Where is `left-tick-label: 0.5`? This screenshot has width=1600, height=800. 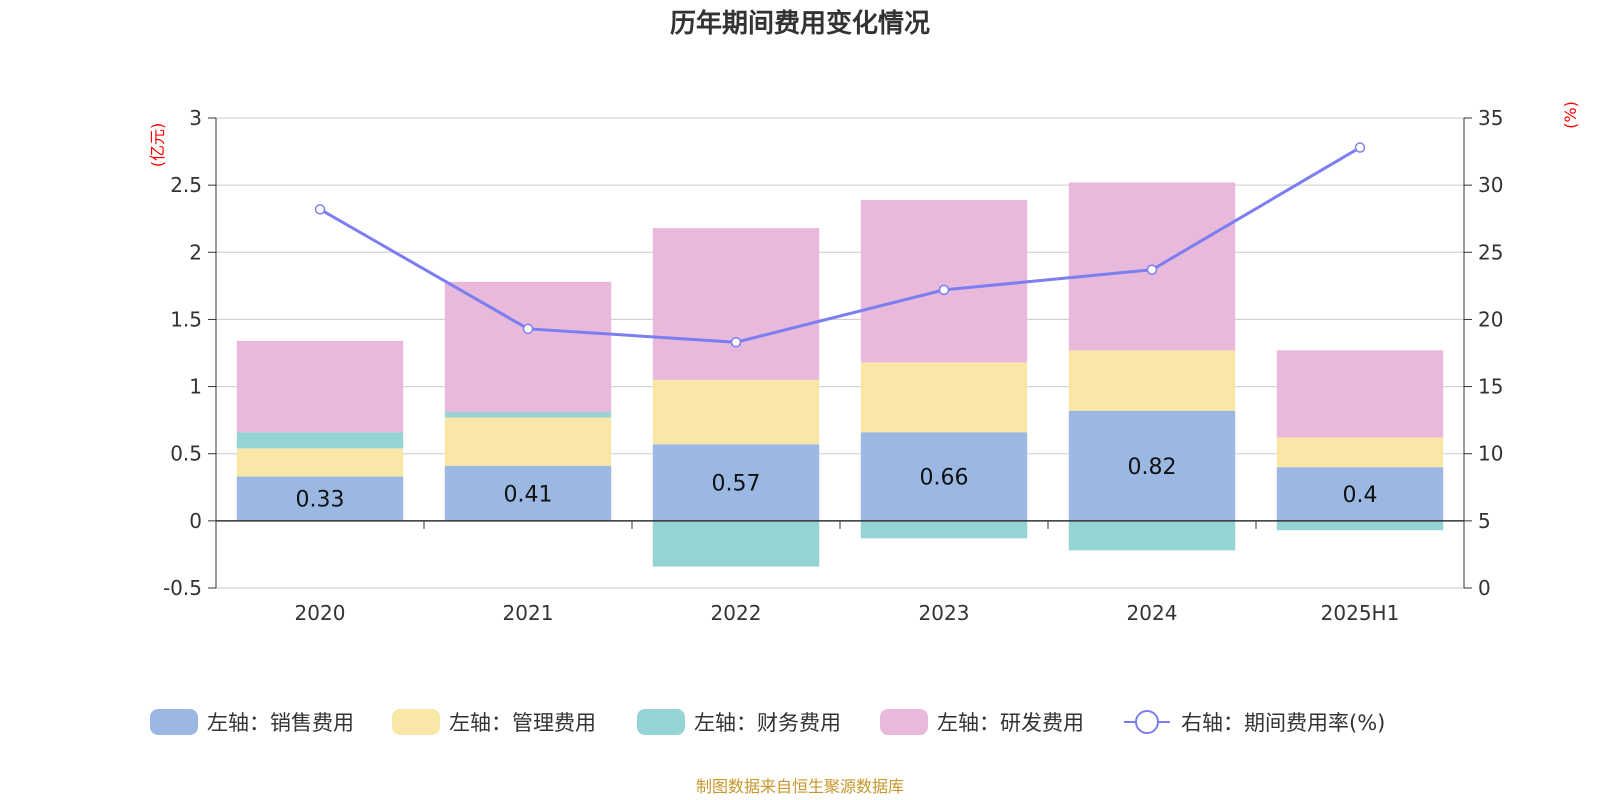 left-tick-label: 0.5 is located at coordinates (186, 454).